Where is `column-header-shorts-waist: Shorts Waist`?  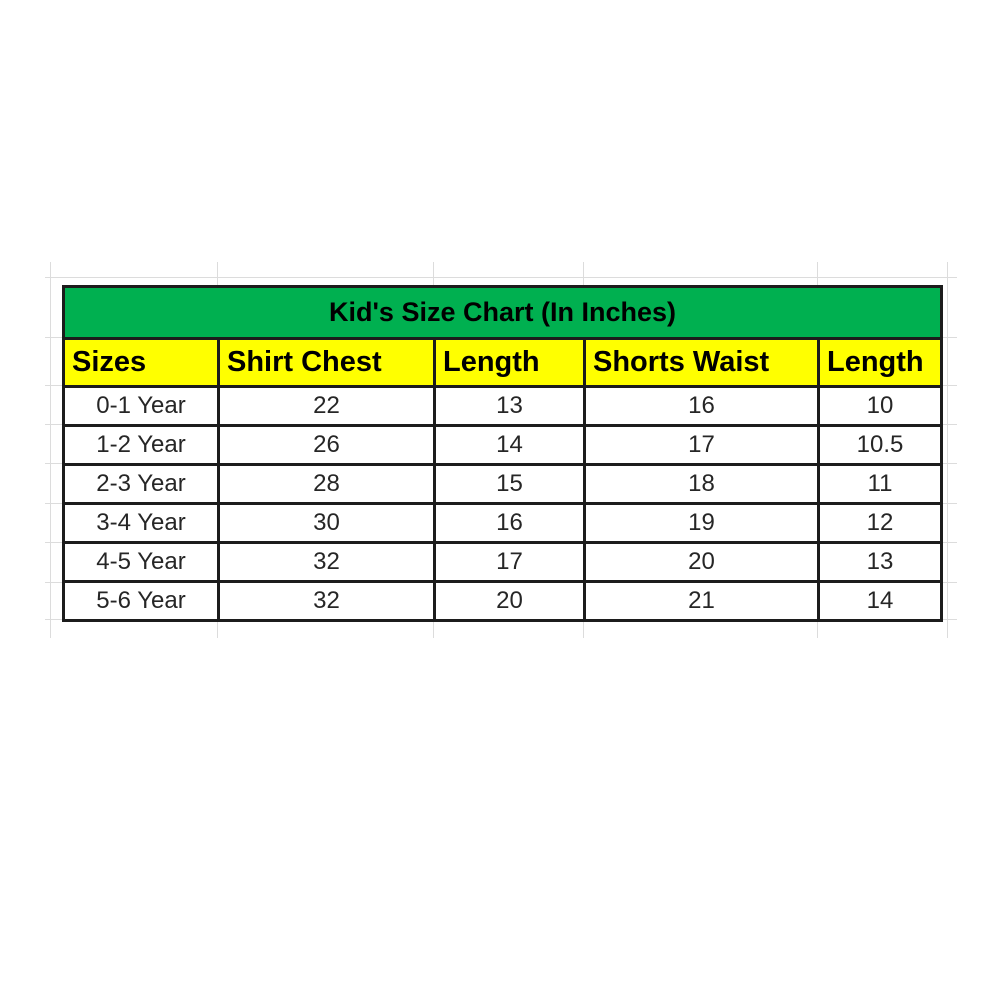 column-header-shorts-waist: Shorts Waist is located at coordinates (701, 362).